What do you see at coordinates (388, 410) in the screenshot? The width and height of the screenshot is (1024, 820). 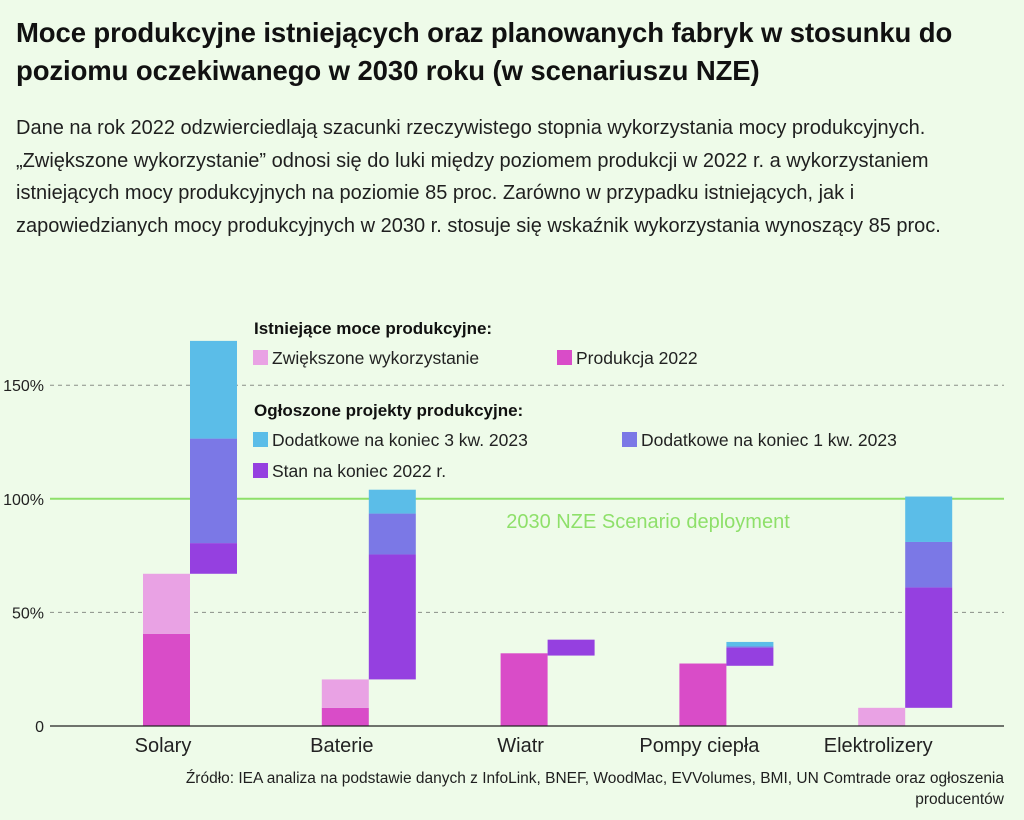 I see `legend-group-title: Ogłoszone projekty produkcyjne:` at bounding box center [388, 410].